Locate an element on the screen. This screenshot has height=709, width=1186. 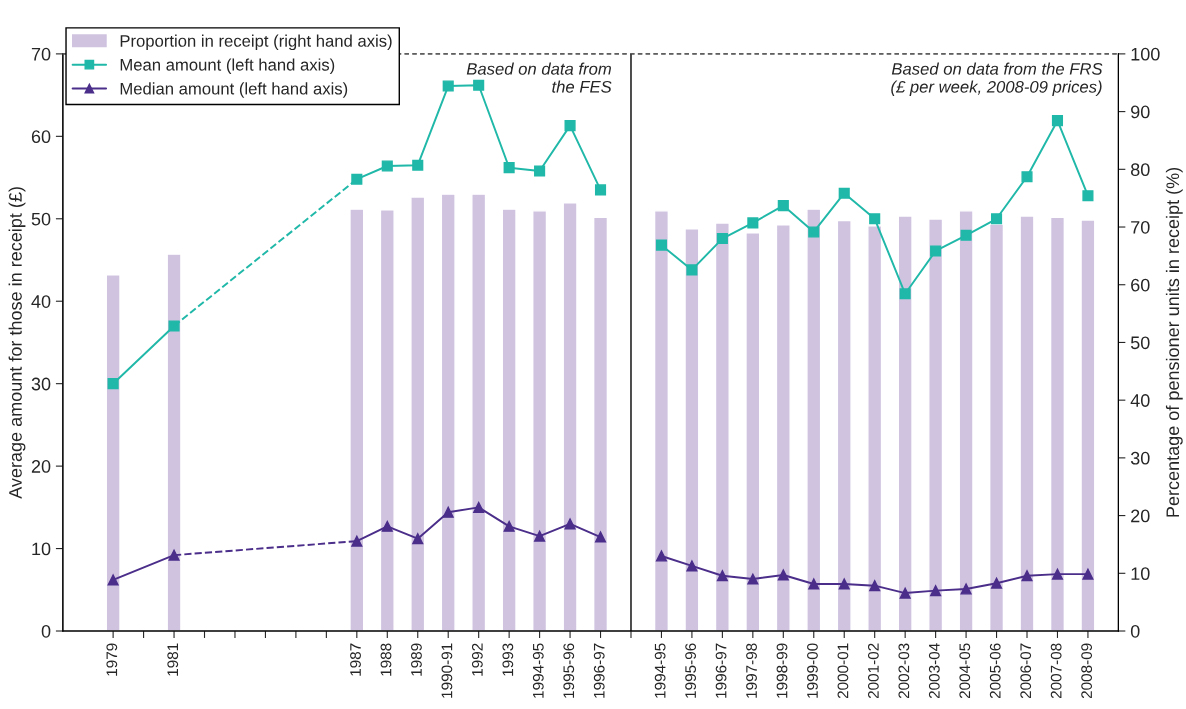
x-tick-label: 1993 is located at coordinates (508, 659).